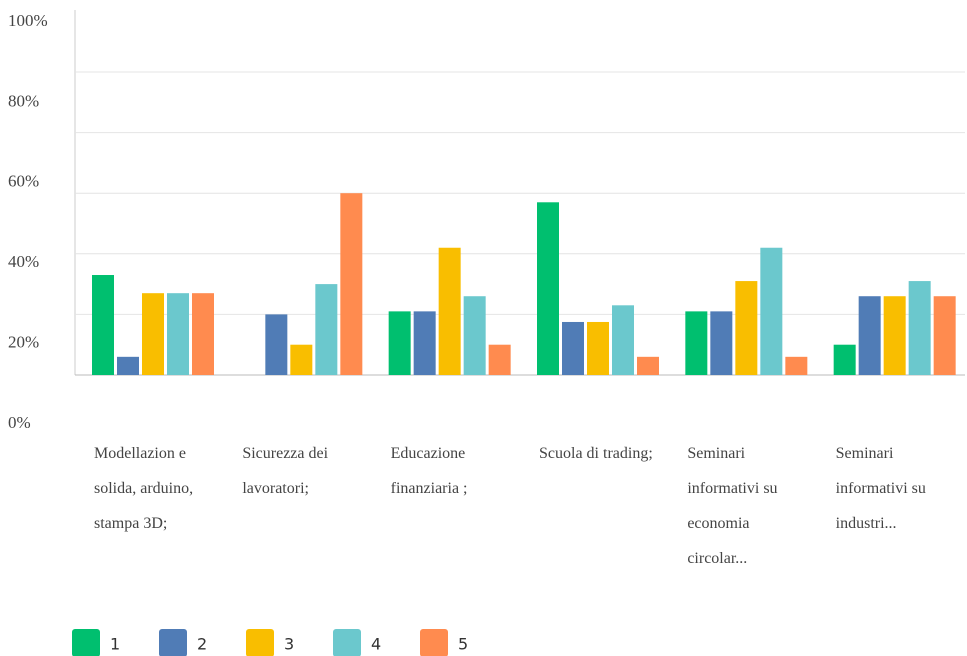  Describe the element at coordinates (23, 100) in the screenshot. I see `y-tick-label: 80%` at that location.